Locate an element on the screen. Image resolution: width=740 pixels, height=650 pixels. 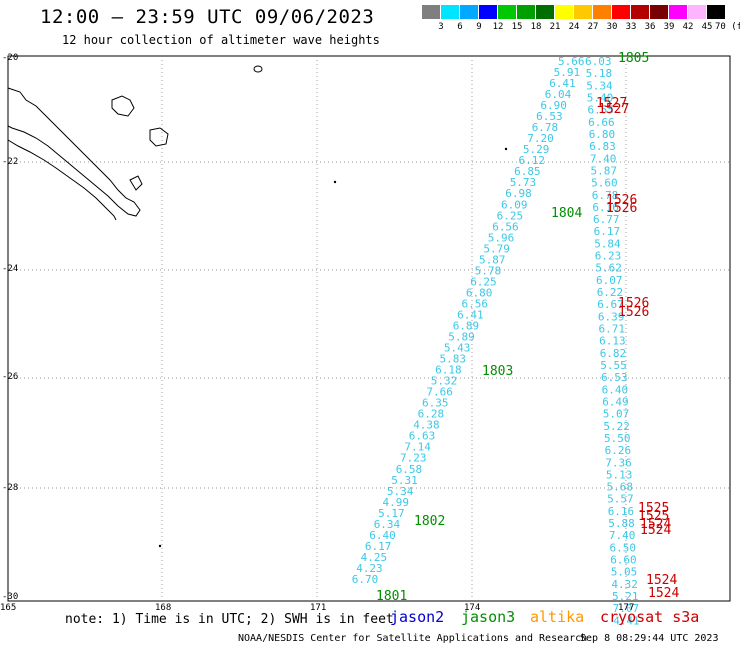
satellite-cryosat-s3a: cryosat s3a is located at coordinates (650, 617).